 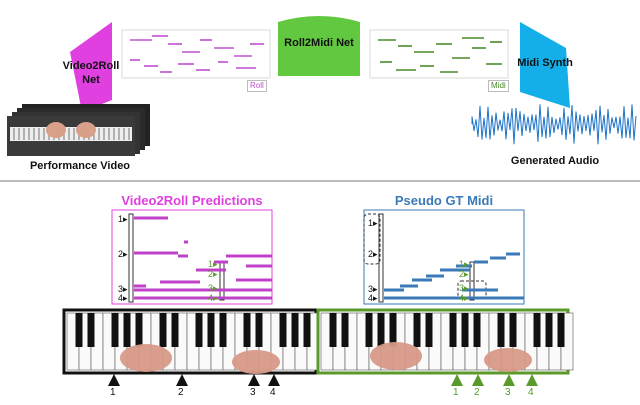 What do you see at coordinates (194, 380) in the screenshot?
I see `left-key-arrows` at bounding box center [194, 380].